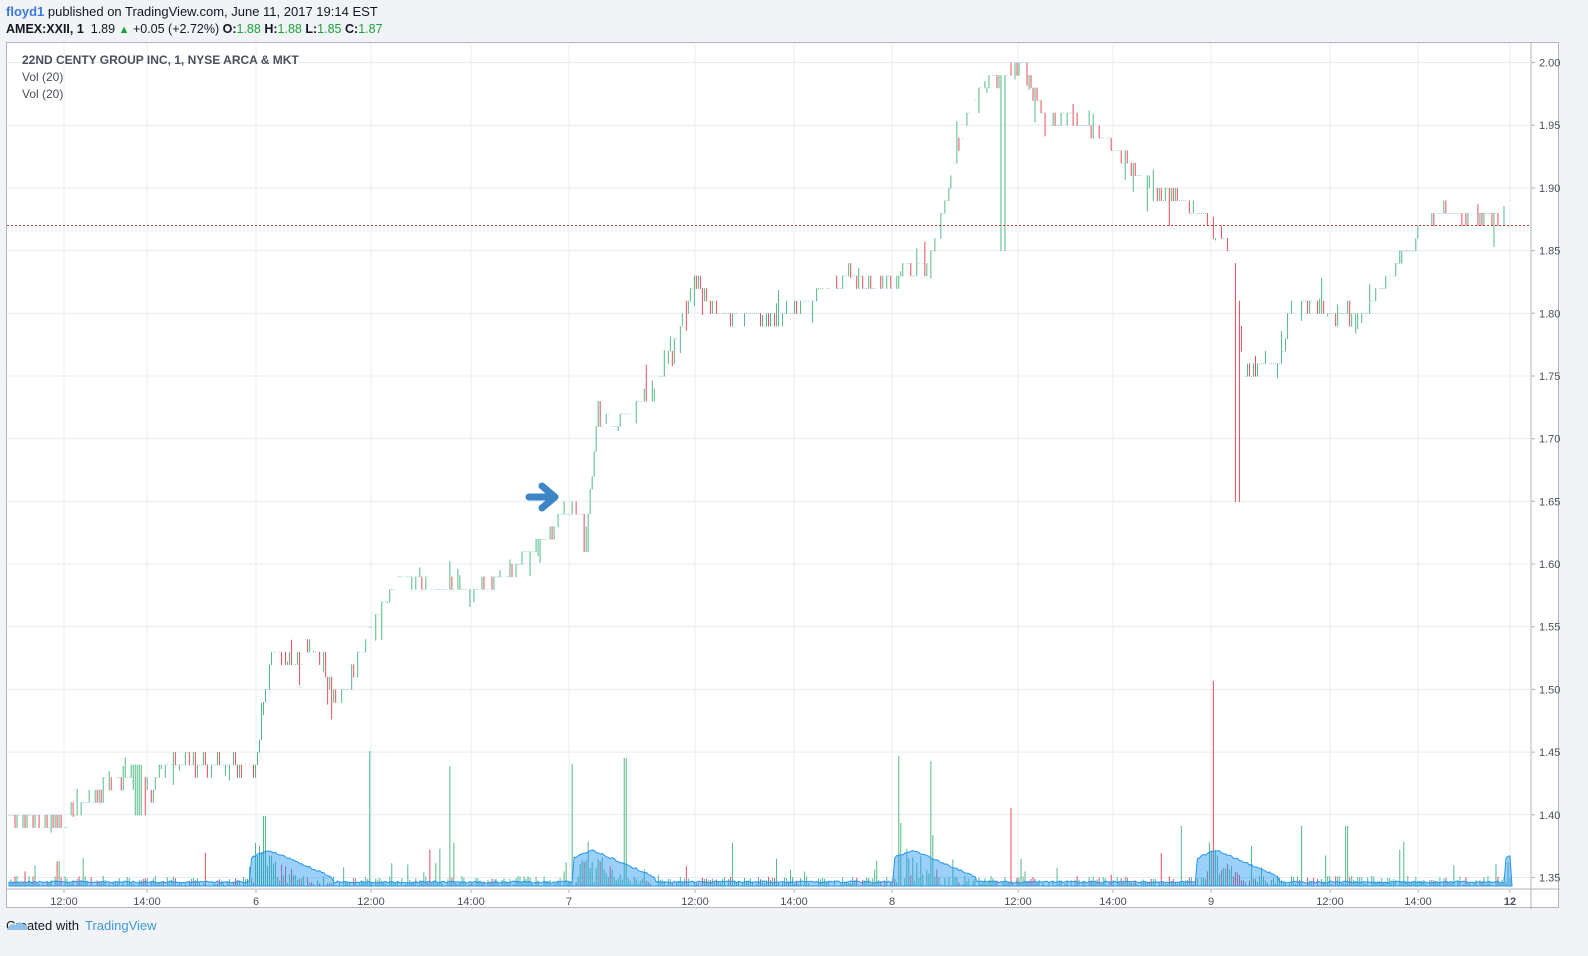 The image size is (1588, 956). I want to click on volume-legend-1: Vol (20), so click(43, 77).